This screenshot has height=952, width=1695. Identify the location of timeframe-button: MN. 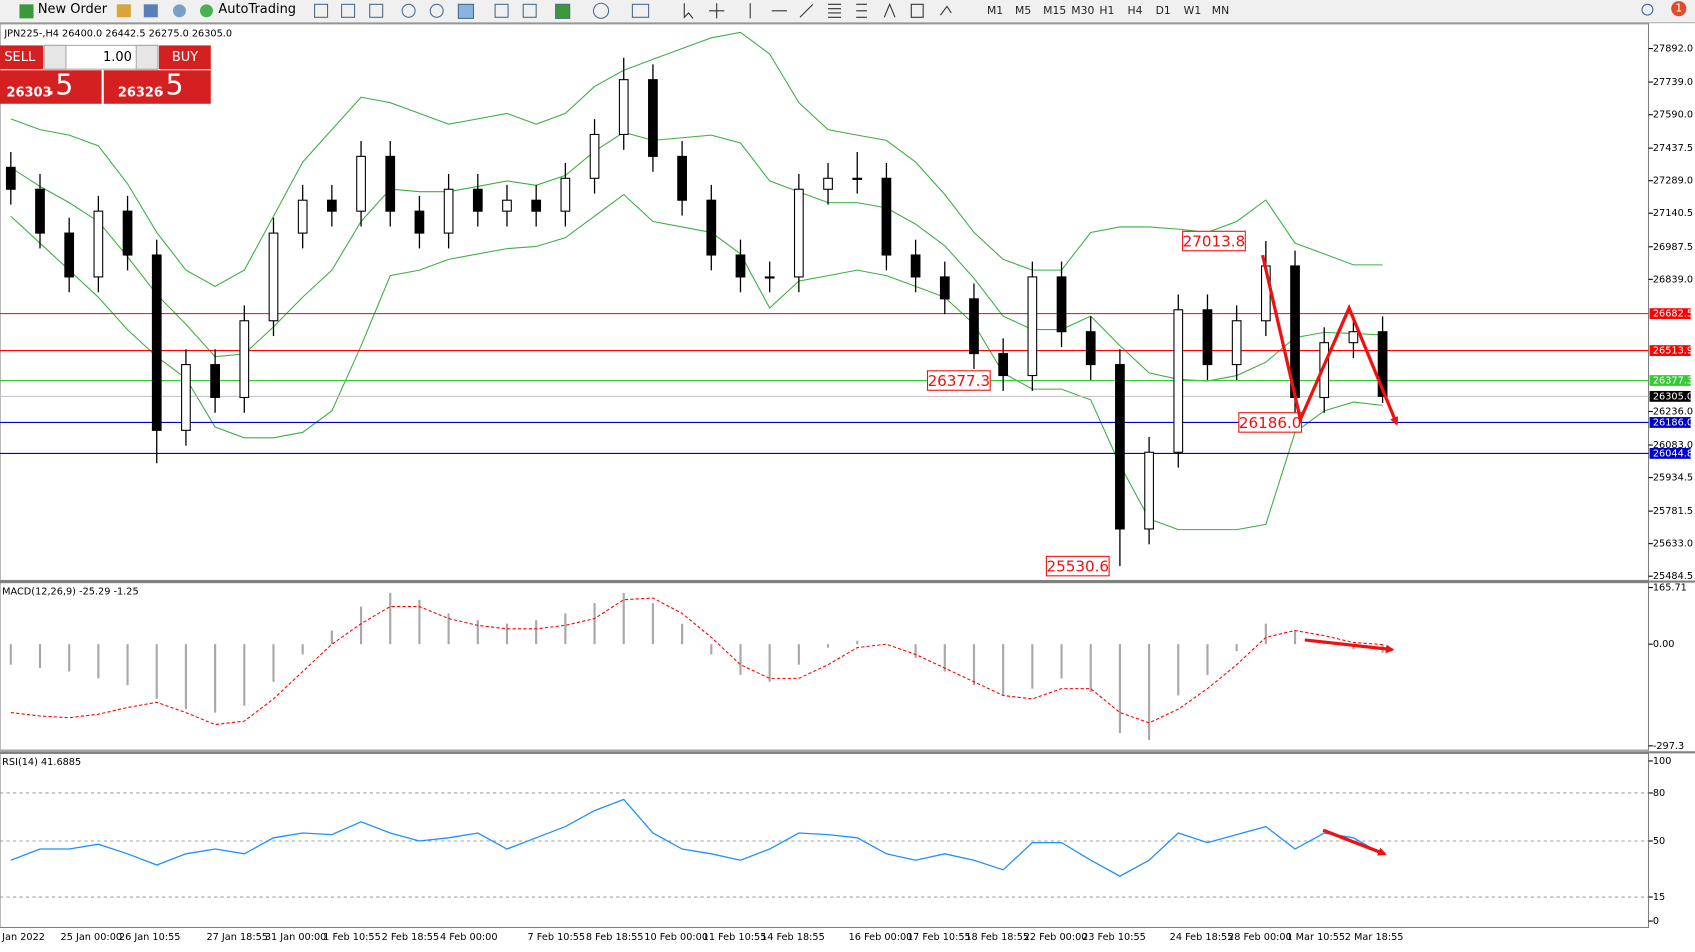
(1220, 10).